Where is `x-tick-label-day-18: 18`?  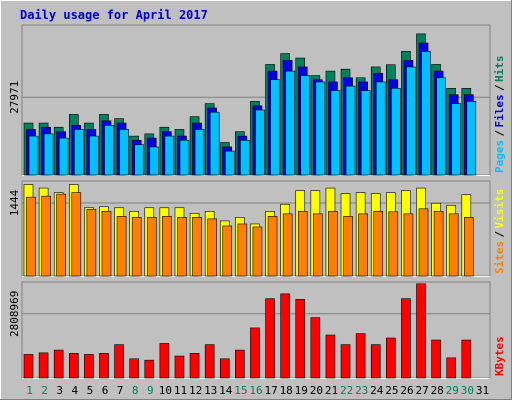 x-tick-label-day-18: 18 is located at coordinates (286, 390).